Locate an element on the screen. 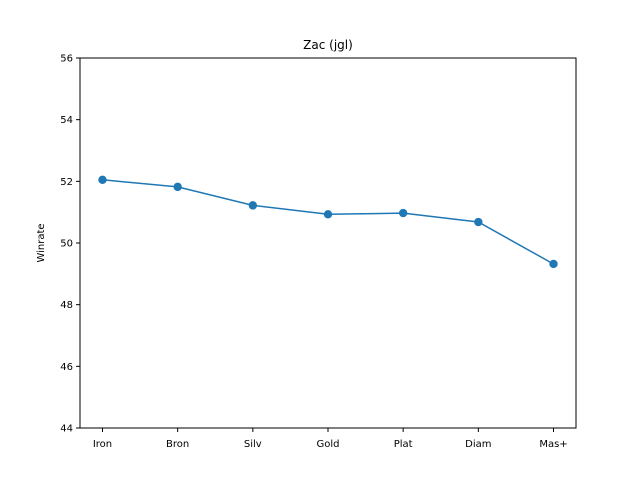 This screenshot has width=640, height=480. x-tick-label: Iron is located at coordinates (102, 444).